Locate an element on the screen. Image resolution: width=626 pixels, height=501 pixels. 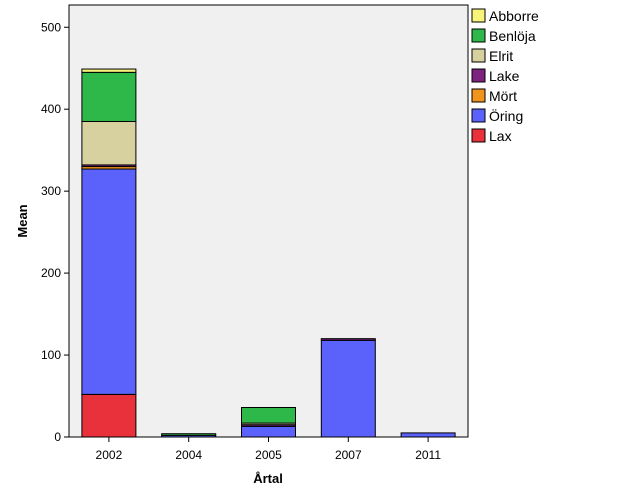
legend-label: Lake is located at coordinates (504, 76).